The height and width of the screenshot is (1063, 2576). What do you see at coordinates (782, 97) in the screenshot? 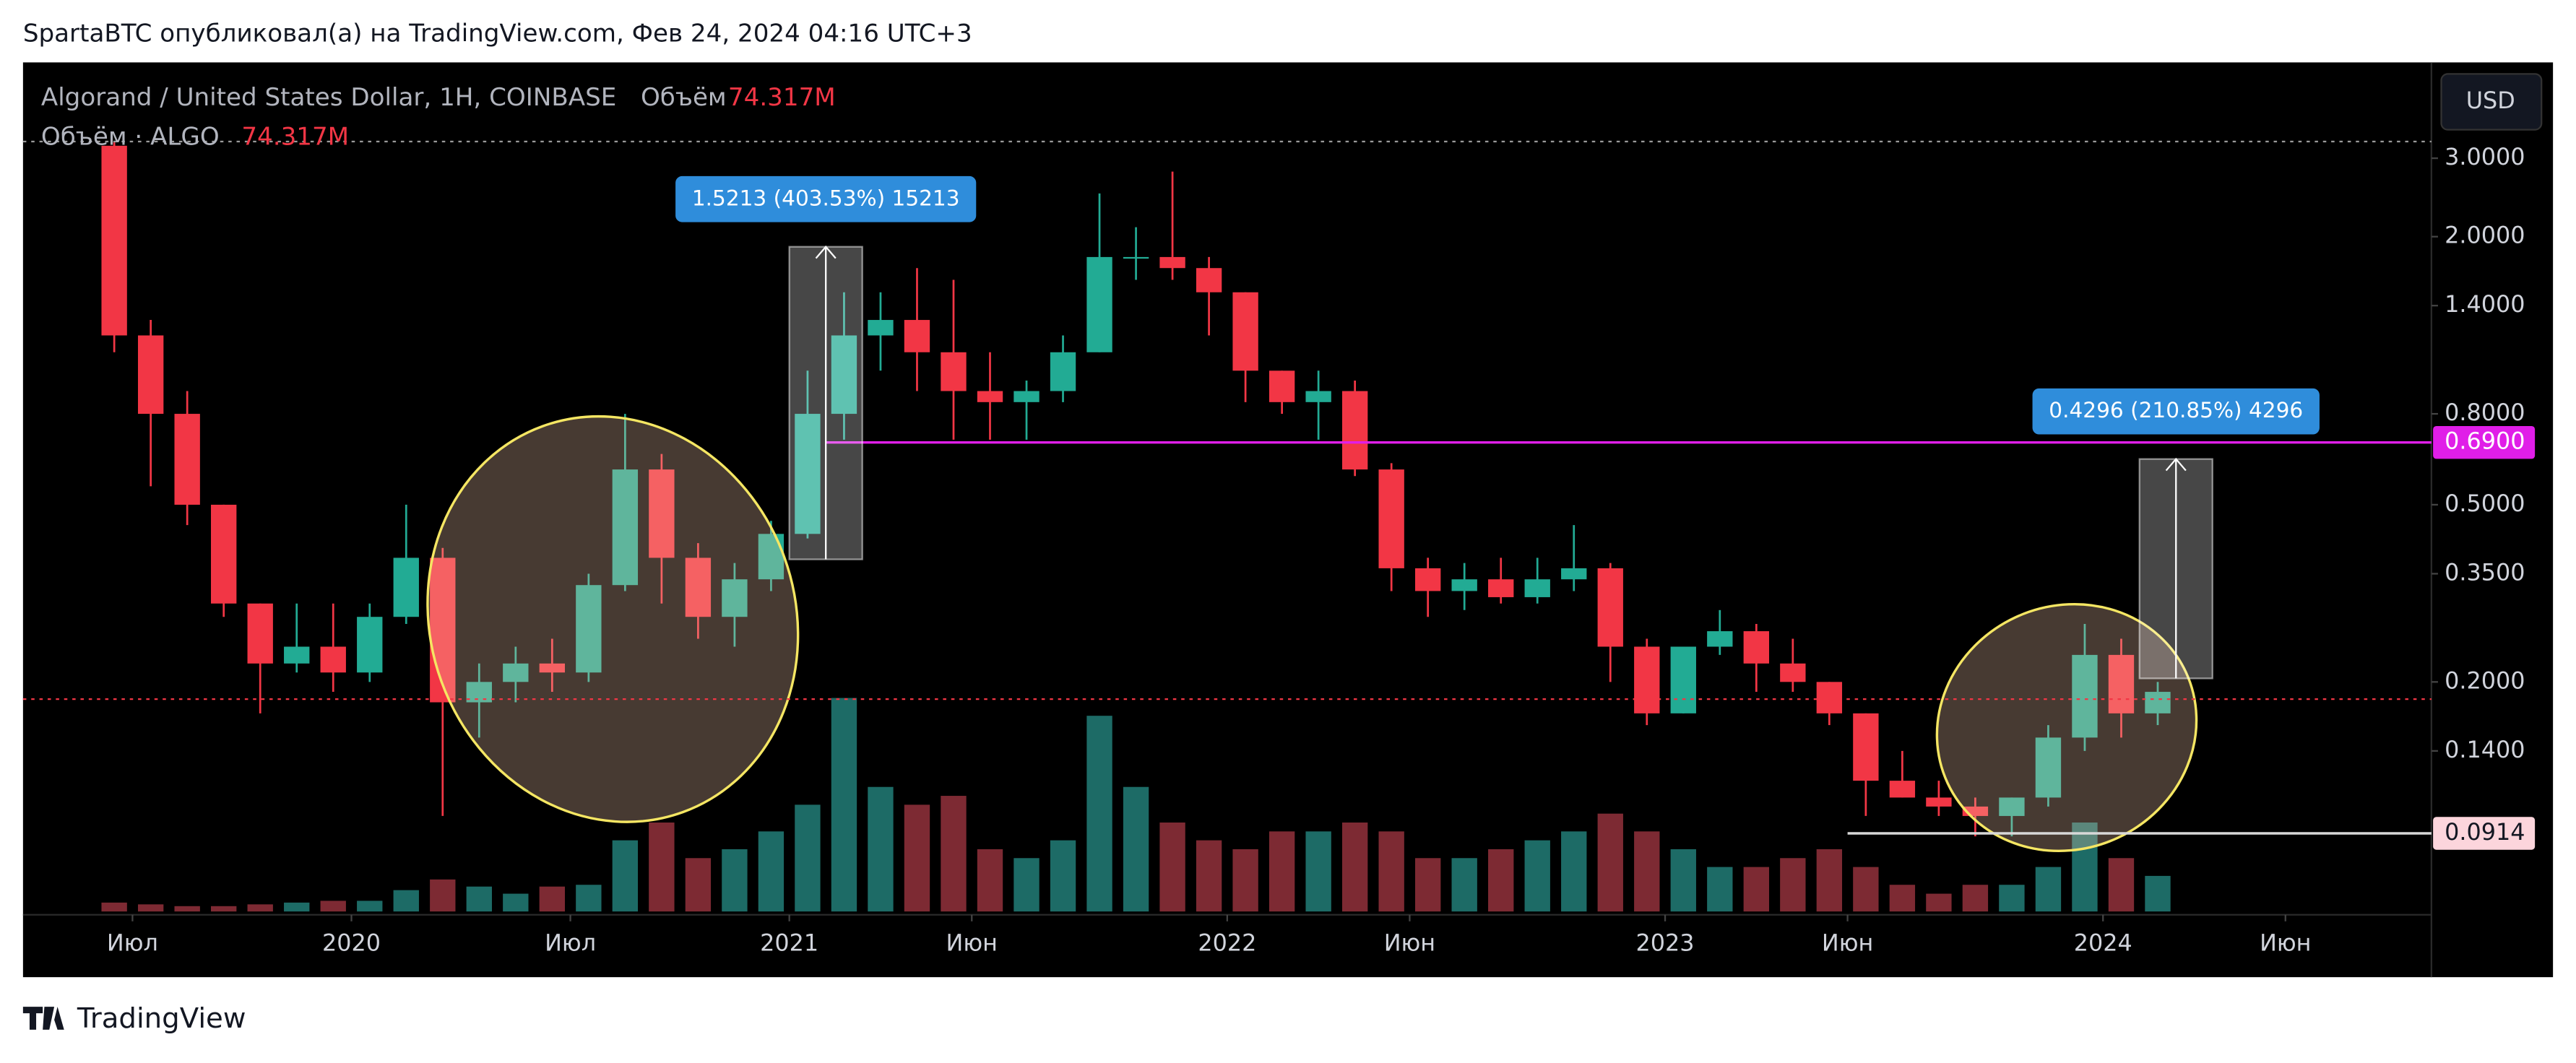
I see `volume-value: 74.317M` at bounding box center [782, 97].